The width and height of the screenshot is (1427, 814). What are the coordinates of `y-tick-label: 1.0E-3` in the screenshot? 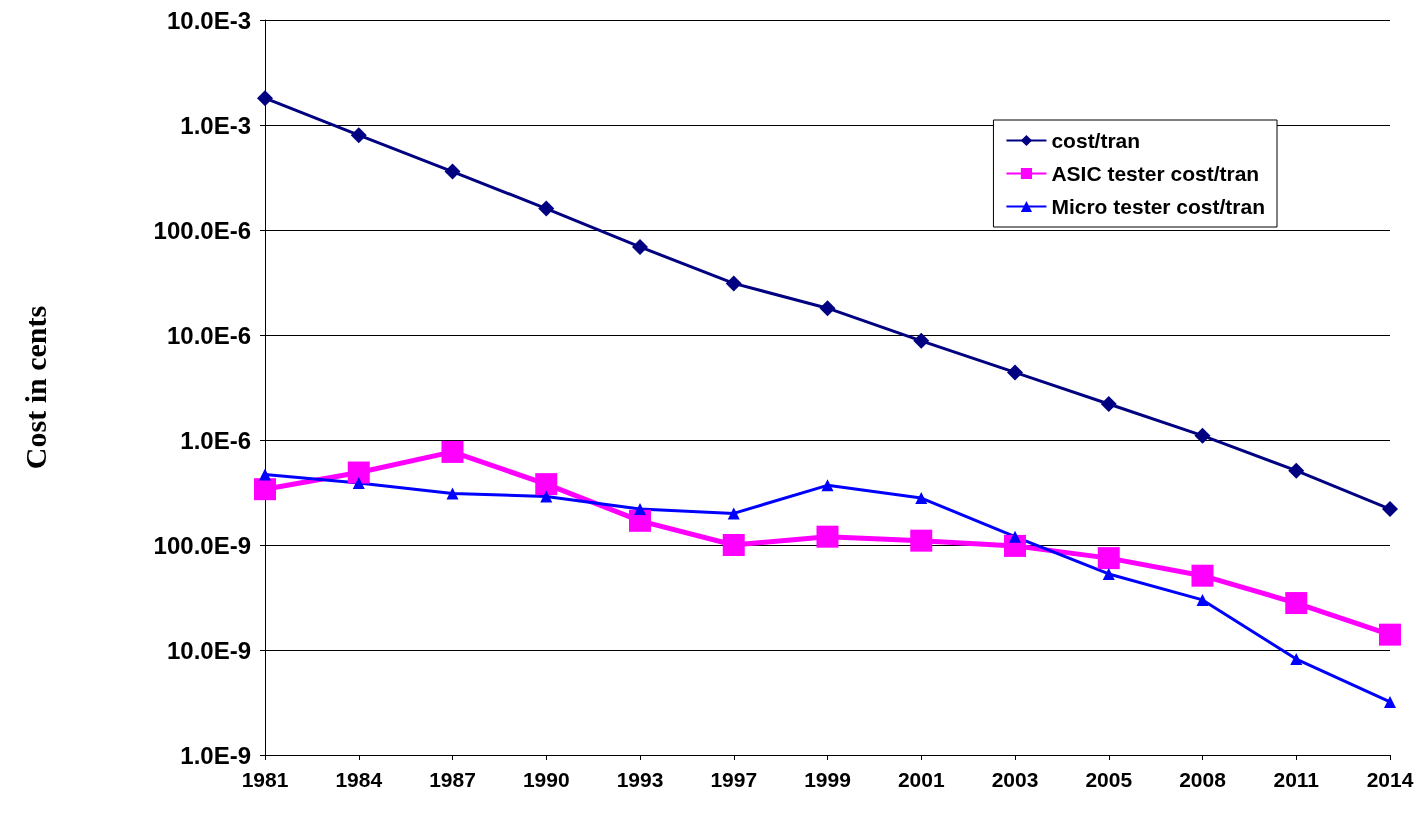 It's located at (215, 125).